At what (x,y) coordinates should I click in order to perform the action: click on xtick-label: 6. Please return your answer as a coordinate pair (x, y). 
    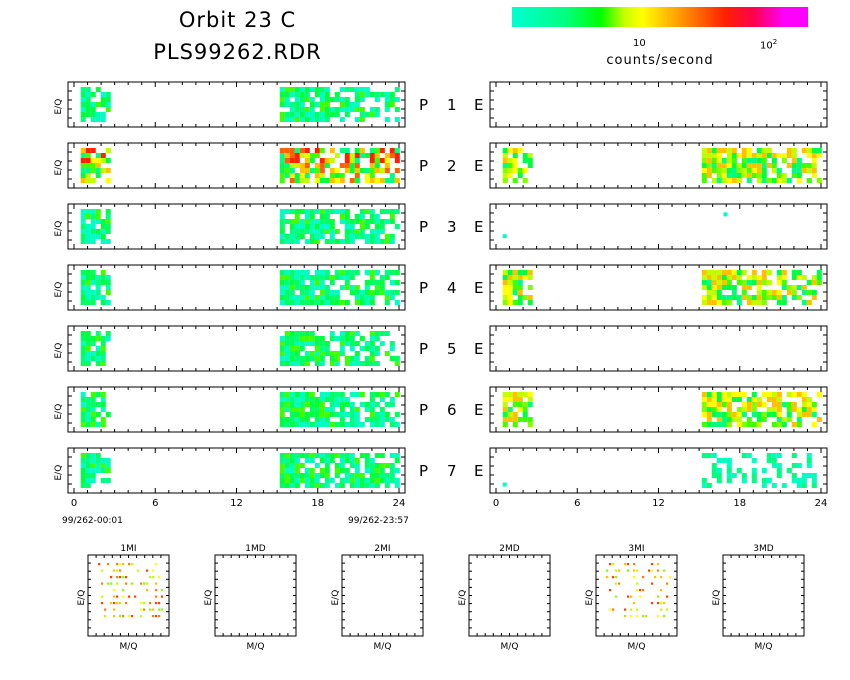
    Looking at the image, I should click on (577, 503).